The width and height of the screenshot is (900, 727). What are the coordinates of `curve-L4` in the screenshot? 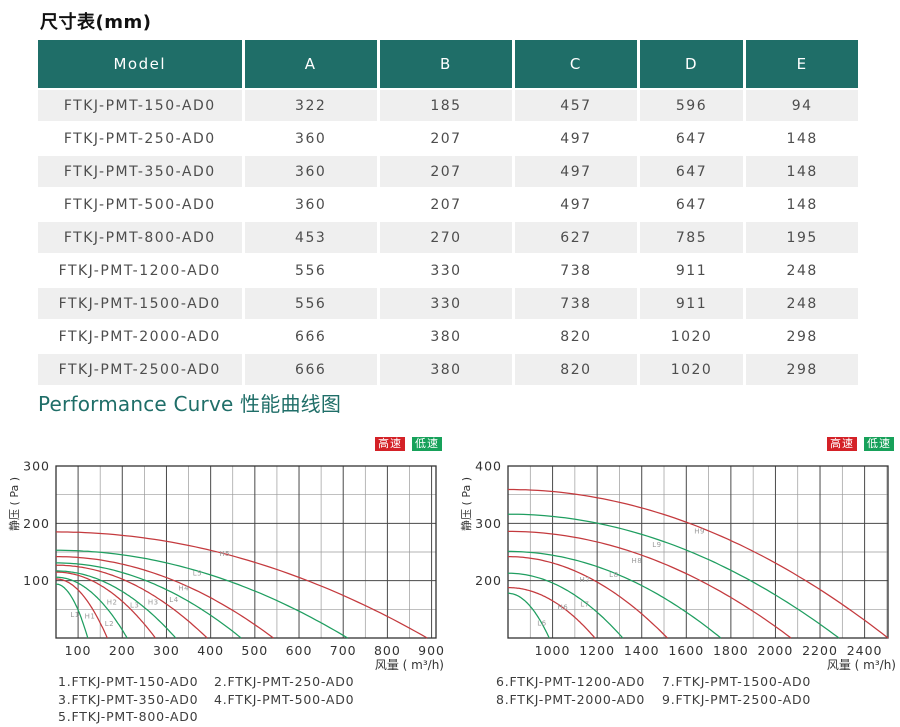 It's located at (149, 600).